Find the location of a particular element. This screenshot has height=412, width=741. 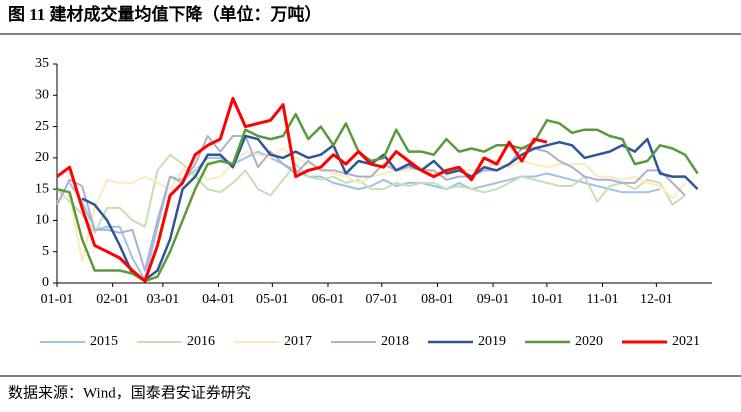

x-tick-label: 09-01 is located at coordinates (493, 299).